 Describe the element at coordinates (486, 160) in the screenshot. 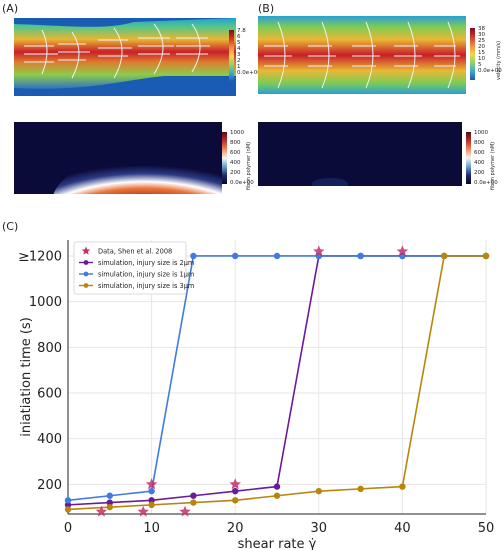

I see `colorbar-b-fibrin-ticks: 1000 800 600 400 200 0.0e+00` at that location.